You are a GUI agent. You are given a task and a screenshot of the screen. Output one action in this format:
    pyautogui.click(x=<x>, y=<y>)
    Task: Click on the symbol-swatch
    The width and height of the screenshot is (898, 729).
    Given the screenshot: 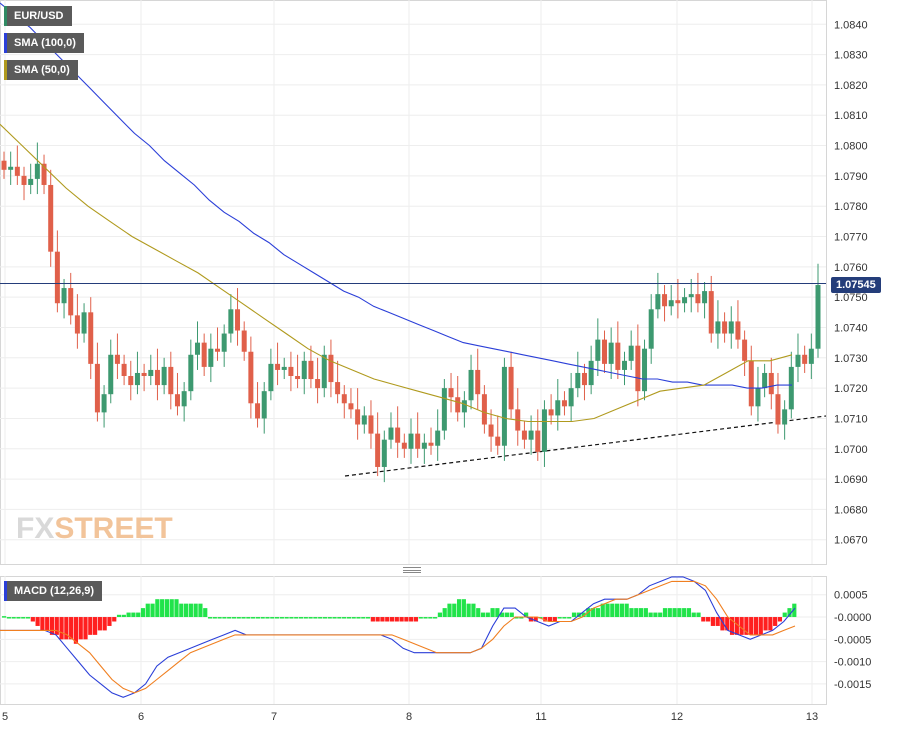 What is the action you would take?
    pyautogui.click(x=5, y=16)
    